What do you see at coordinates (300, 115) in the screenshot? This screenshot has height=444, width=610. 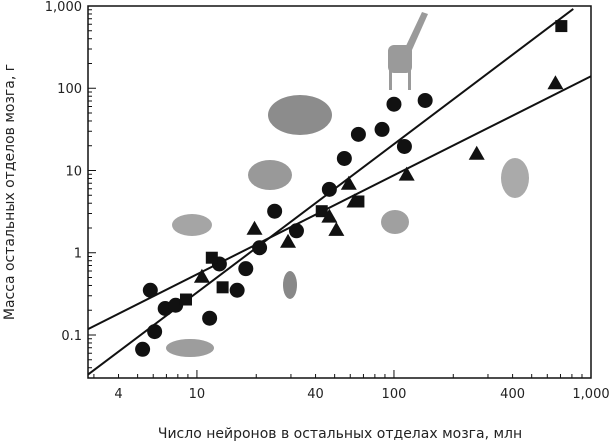 I see `capybara-illustration` at bounding box center [300, 115].